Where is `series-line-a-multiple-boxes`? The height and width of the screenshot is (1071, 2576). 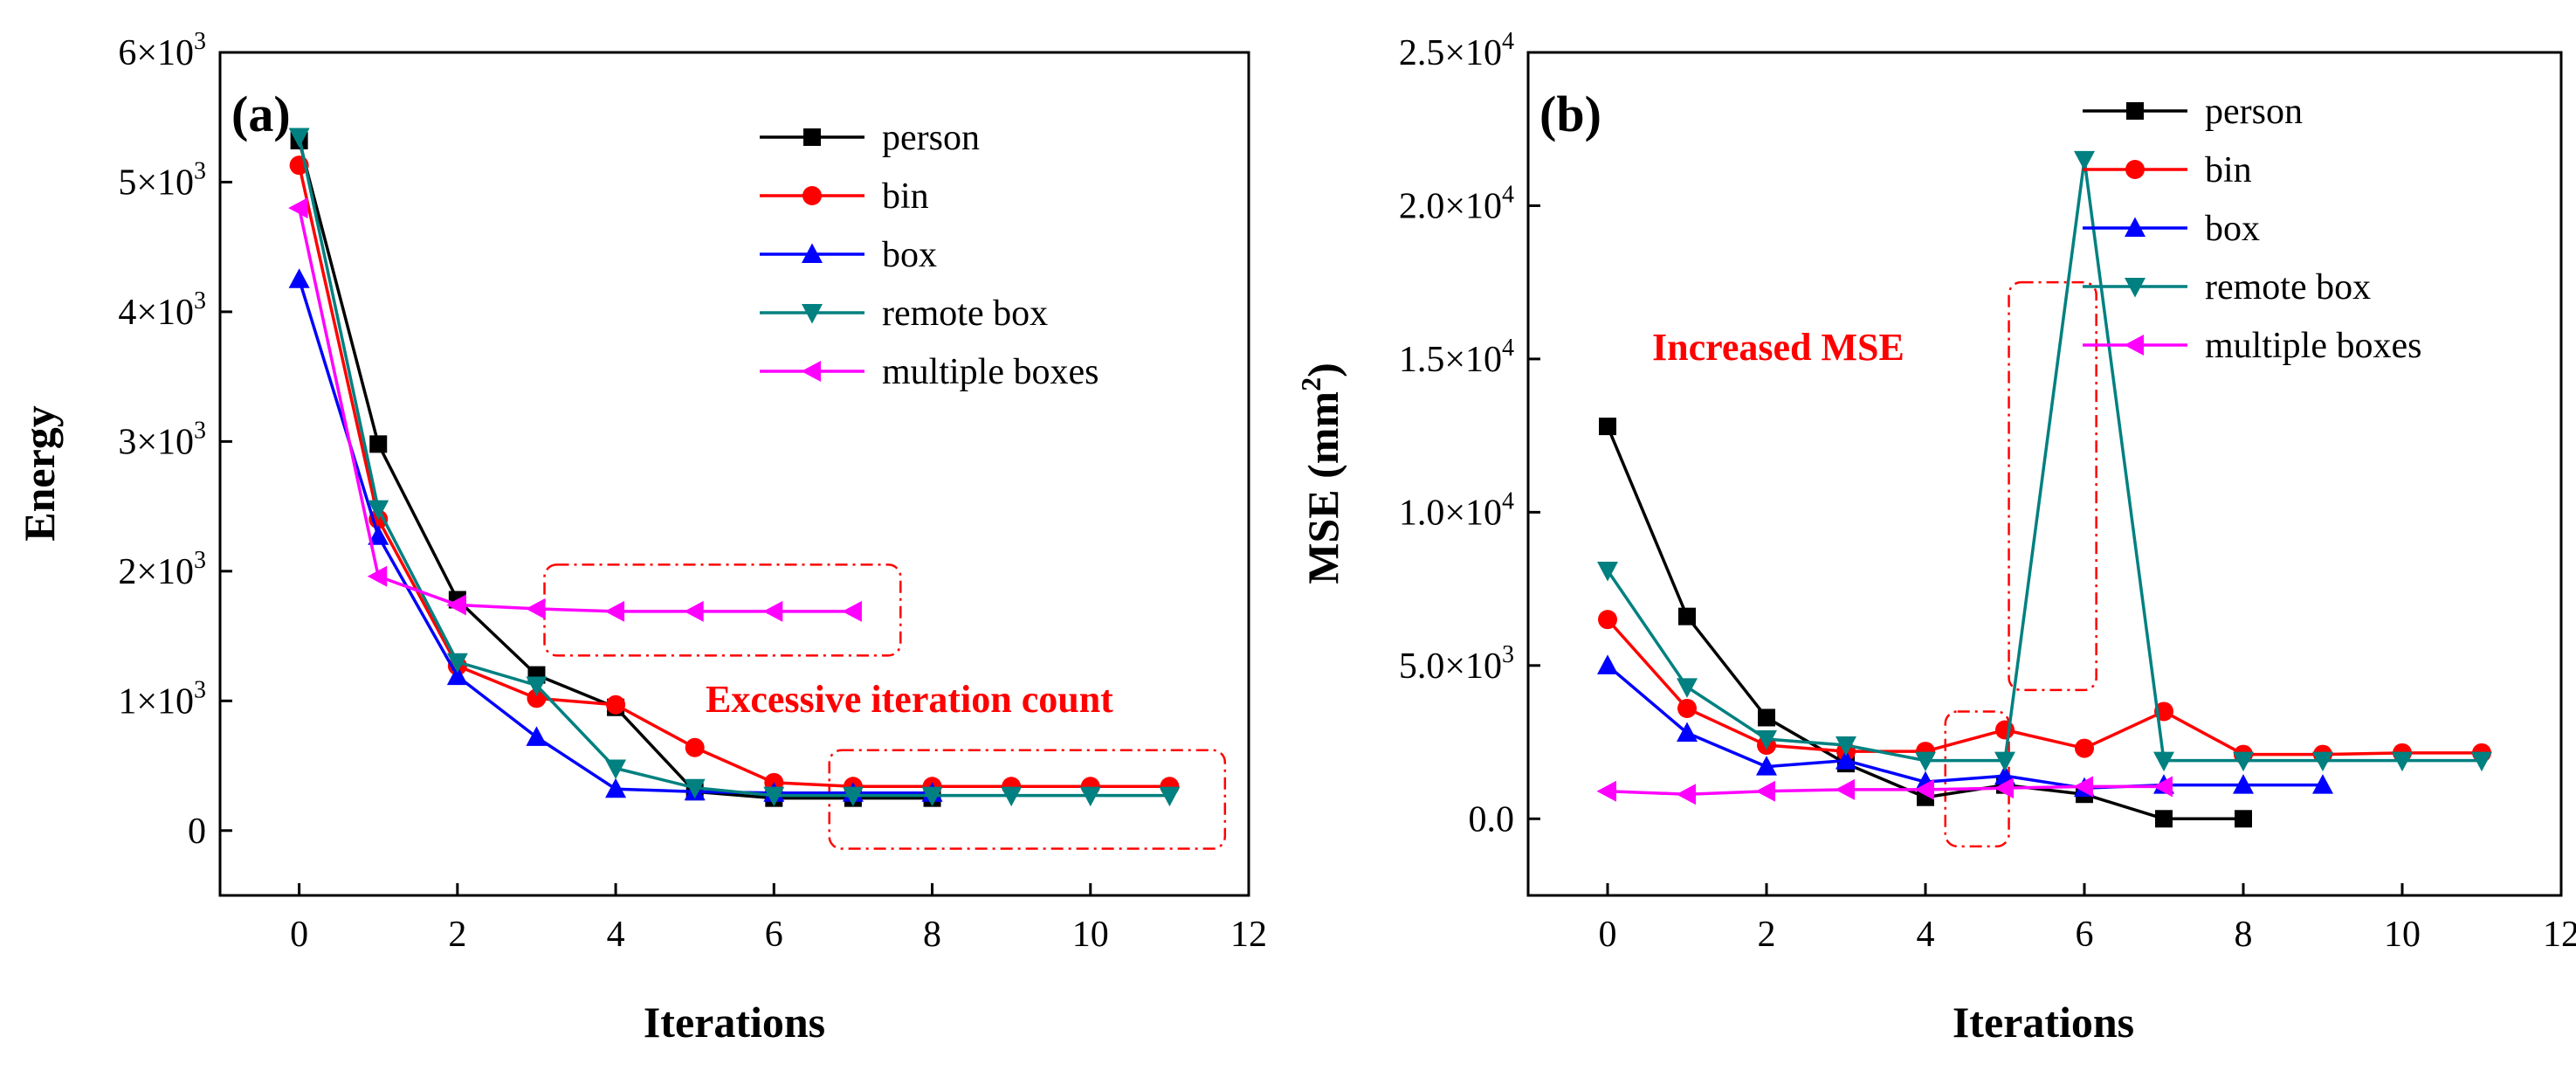 series-line-a-multiple-boxes is located at coordinates (575, 410).